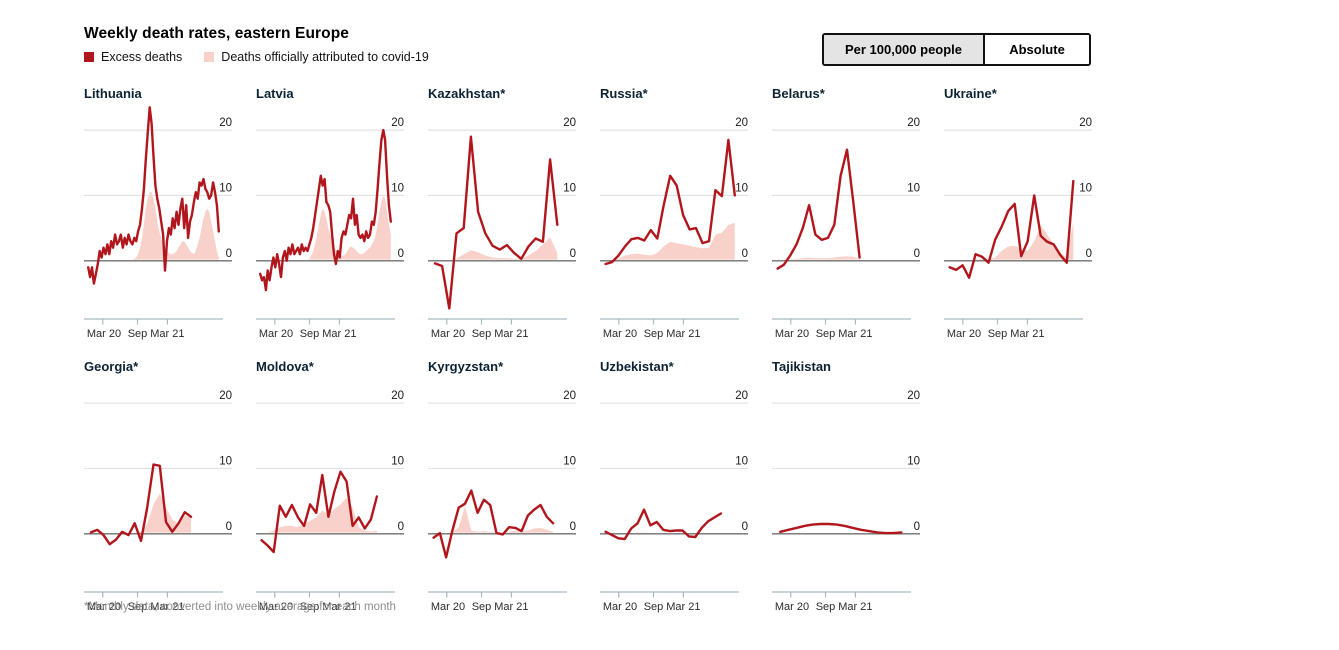 This screenshot has height=650, width=1339. I want to click on page-title: Weekly death rates, eastern Europe, so click(217, 33).